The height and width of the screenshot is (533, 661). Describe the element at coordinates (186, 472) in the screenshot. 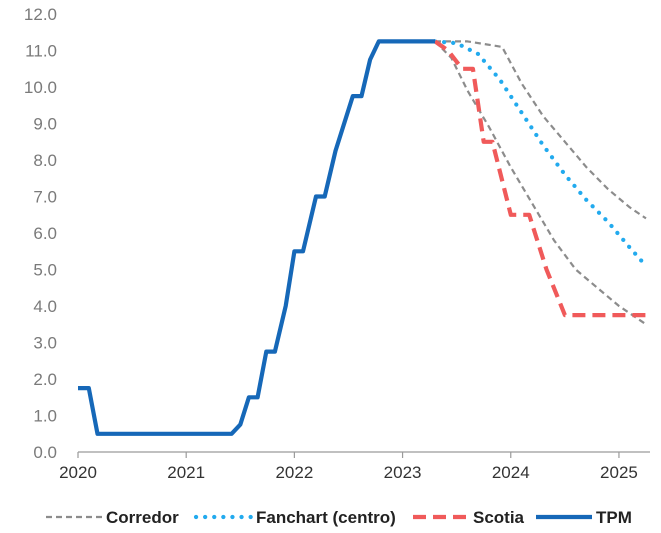

I see `x-tick-label: 2021` at that location.